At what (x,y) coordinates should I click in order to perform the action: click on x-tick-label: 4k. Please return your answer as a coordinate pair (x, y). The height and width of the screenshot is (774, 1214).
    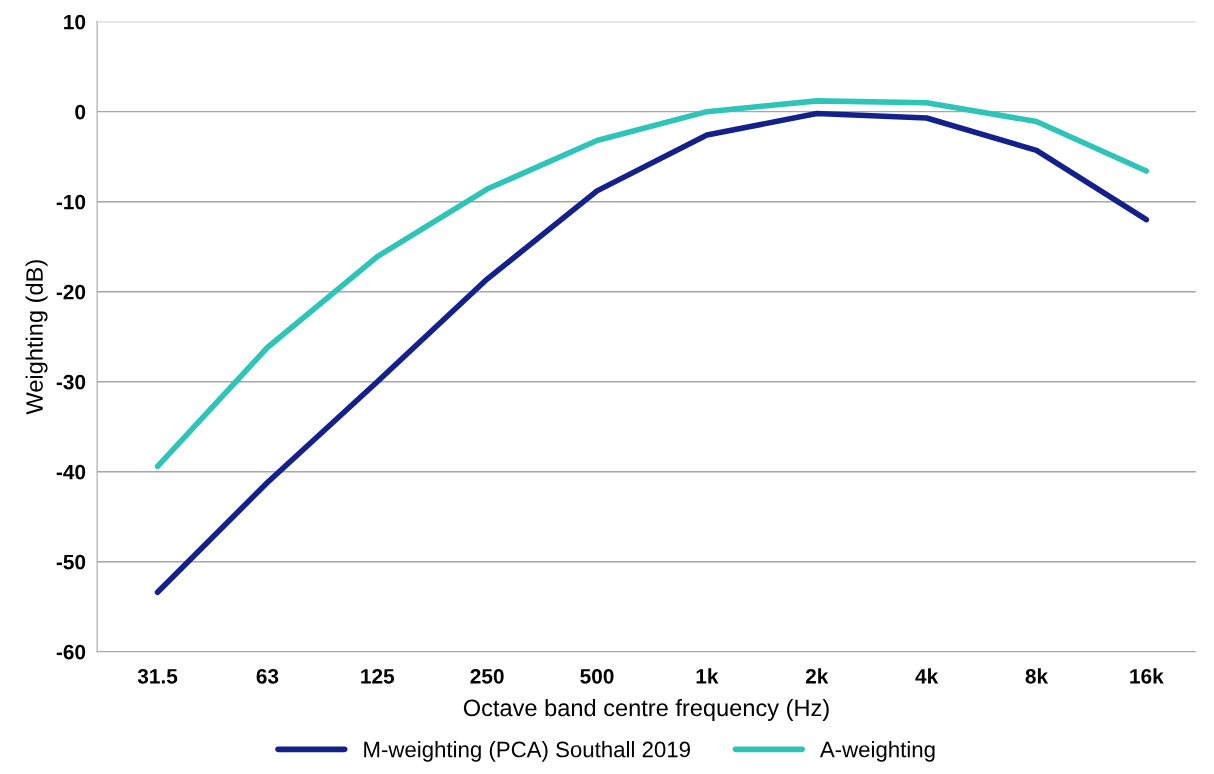
    Looking at the image, I should click on (927, 676).